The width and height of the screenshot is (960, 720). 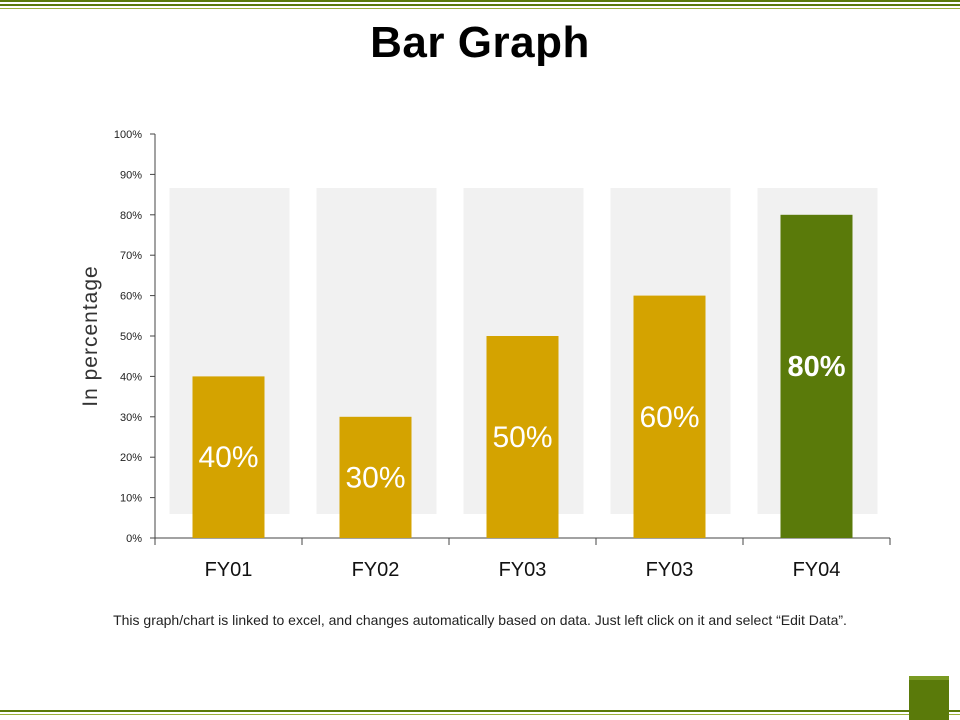 What do you see at coordinates (131, 216) in the screenshot?
I see `y-tick-label: 80%` at bounding box center [131, 216].